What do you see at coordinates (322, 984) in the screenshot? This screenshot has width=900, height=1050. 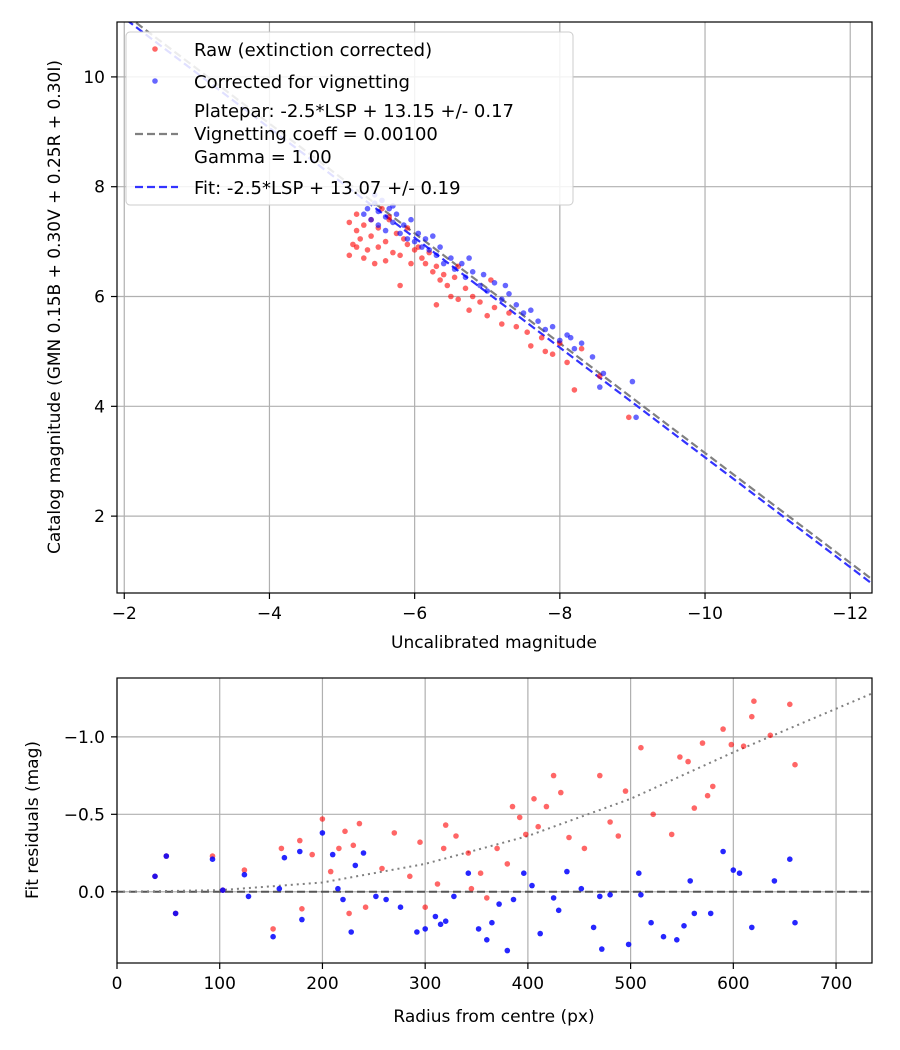 I see `x-tick-label: 200` at bounding box center [322, 984].